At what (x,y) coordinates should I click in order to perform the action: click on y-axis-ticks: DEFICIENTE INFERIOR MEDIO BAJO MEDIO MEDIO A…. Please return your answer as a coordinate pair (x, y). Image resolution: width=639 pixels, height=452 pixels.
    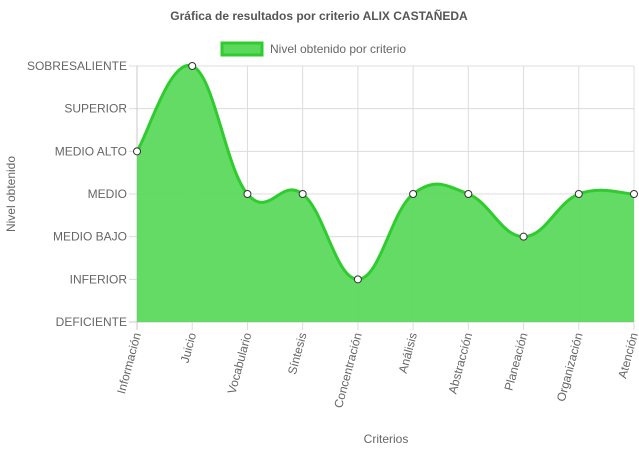
    Looking at the image, I should click on (77, 194).